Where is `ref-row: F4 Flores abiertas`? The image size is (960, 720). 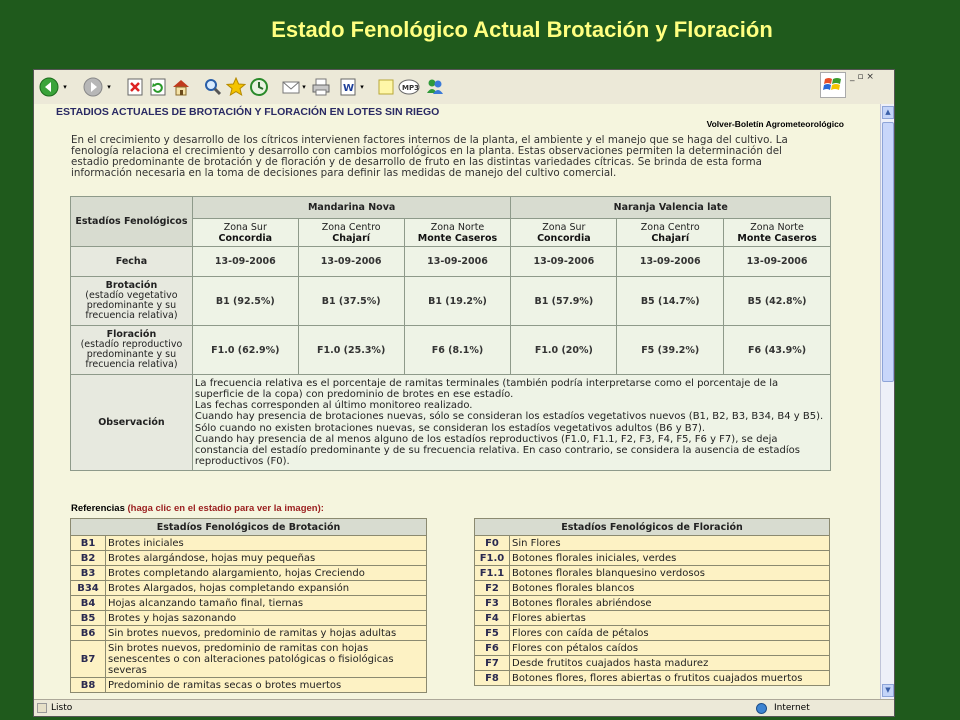 ref-row: F4 Flores abiertas is located at coordinates (652, 618).